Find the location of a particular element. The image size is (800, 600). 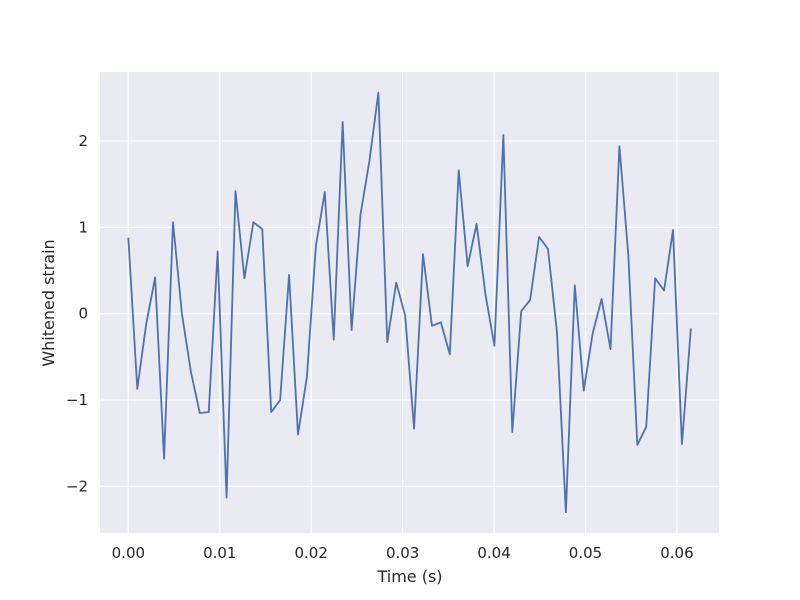

x-tick-label: 0.02 is located at coordinates (311, 553).